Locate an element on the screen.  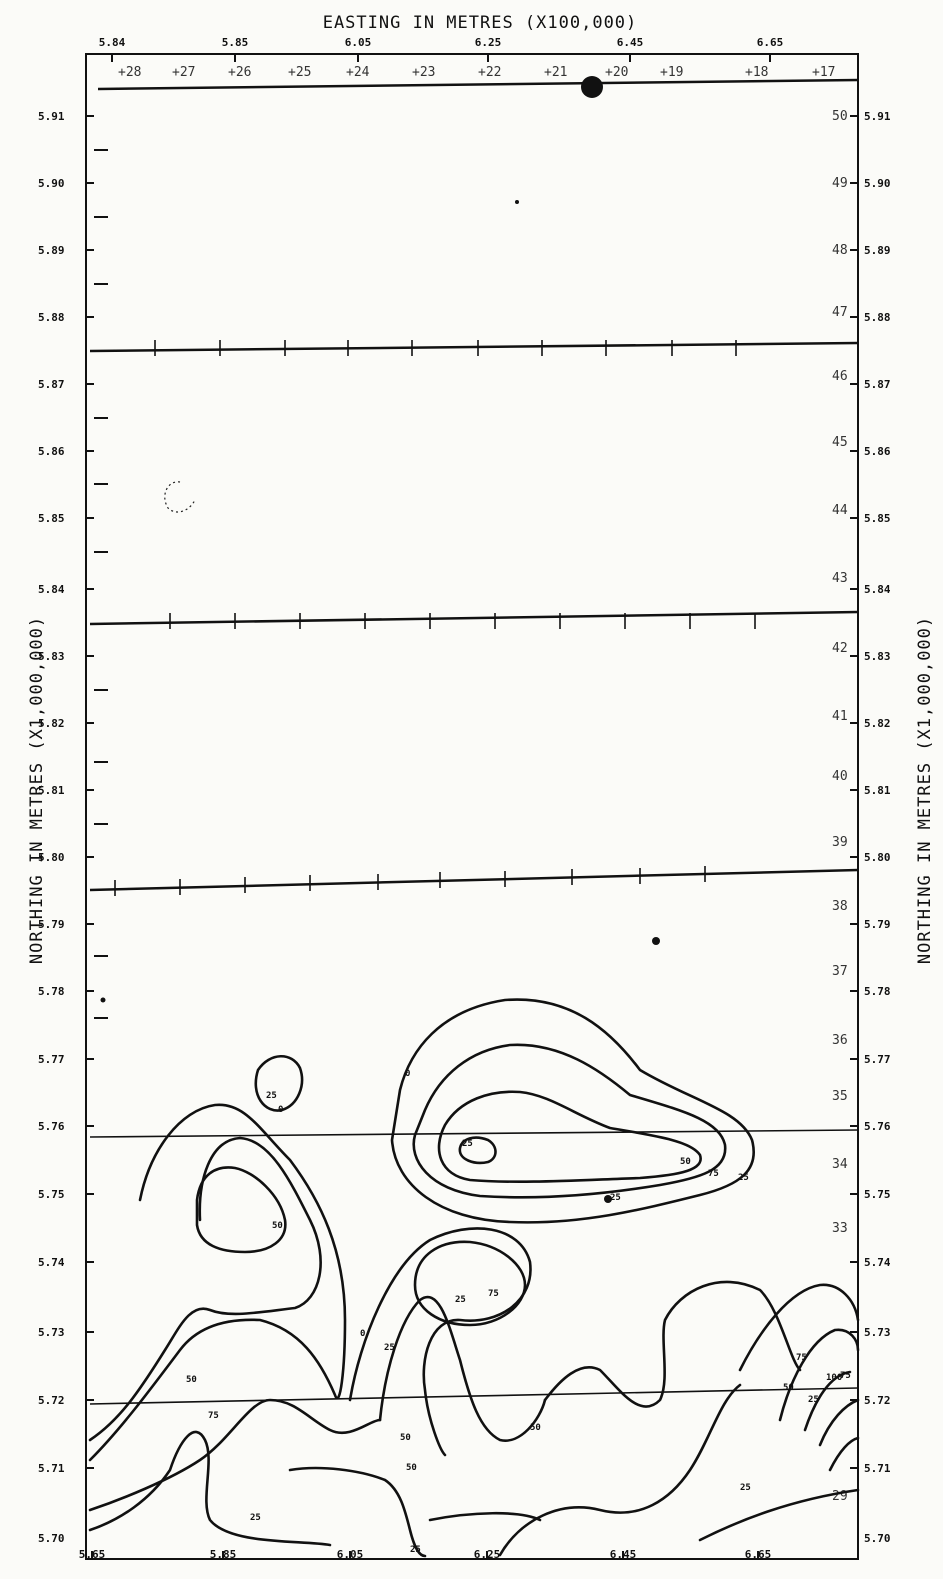
line-number: +27 is located at coordinates (183, 72).